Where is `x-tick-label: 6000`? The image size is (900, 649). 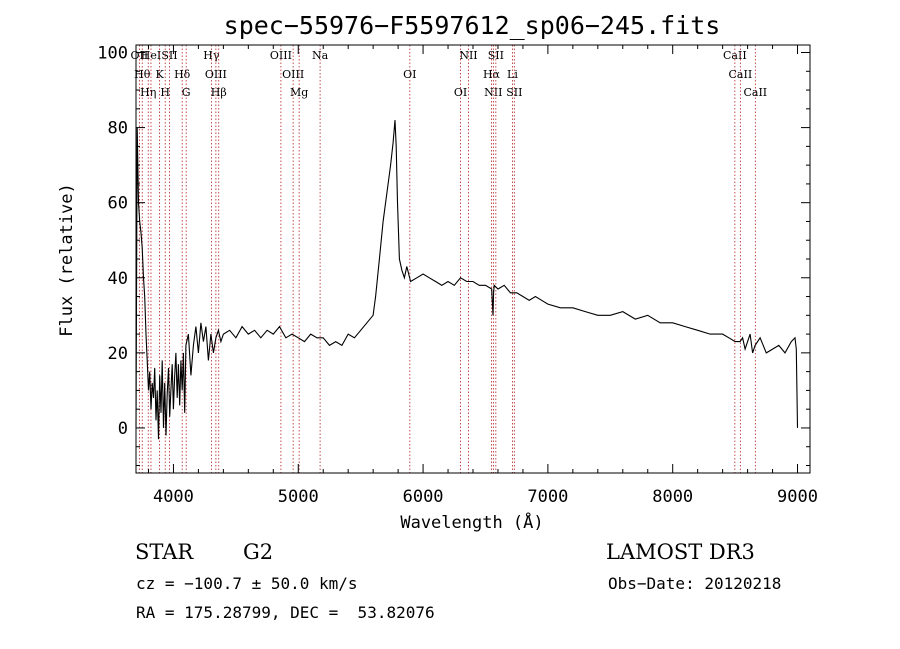
x-tick-label: 6000 is located at coordinates (423, 497).